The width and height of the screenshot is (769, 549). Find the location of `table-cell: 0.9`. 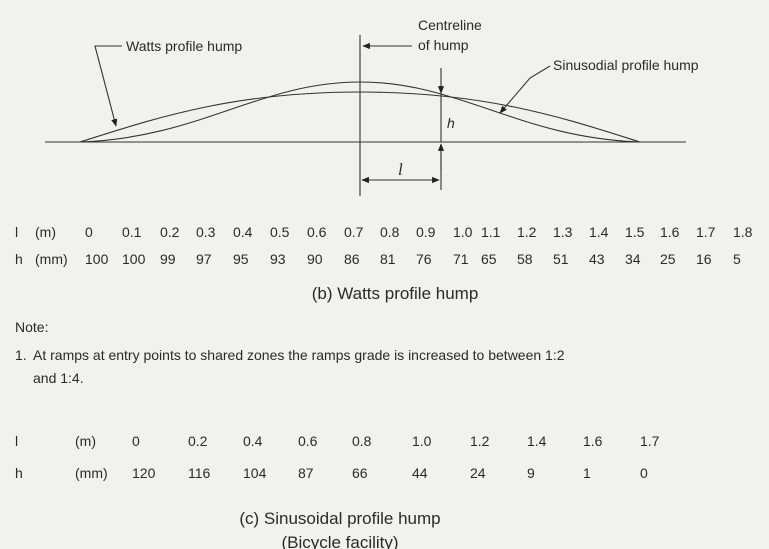

table-cell: 0.9 is located at coordinates (426, 232).